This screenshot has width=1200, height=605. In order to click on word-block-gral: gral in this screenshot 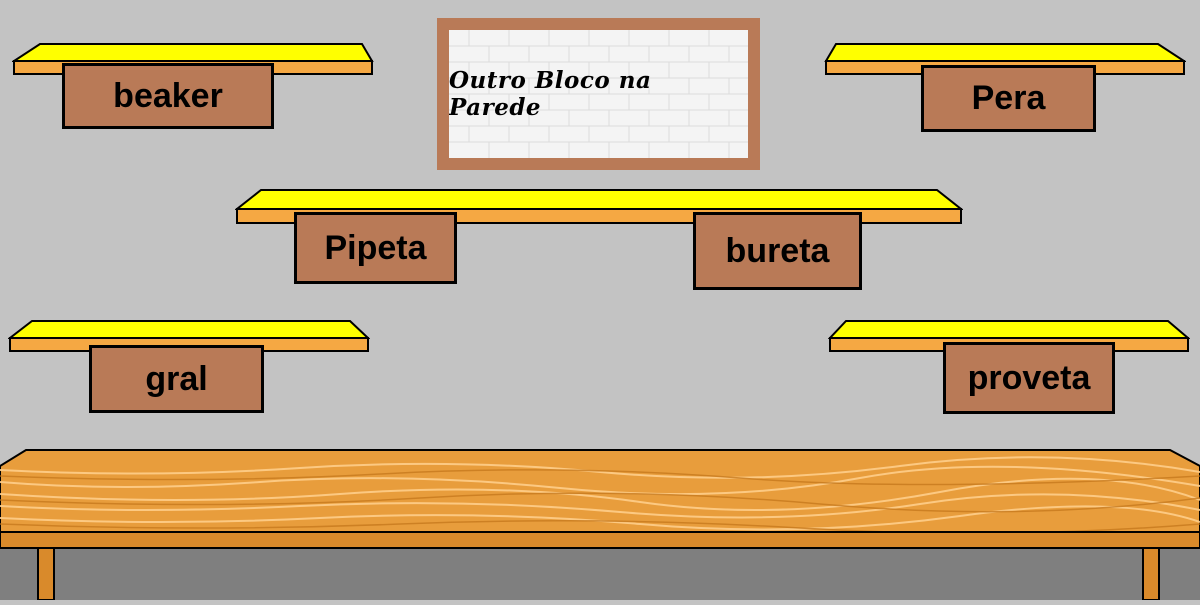, I will do `click(176, 379)`.